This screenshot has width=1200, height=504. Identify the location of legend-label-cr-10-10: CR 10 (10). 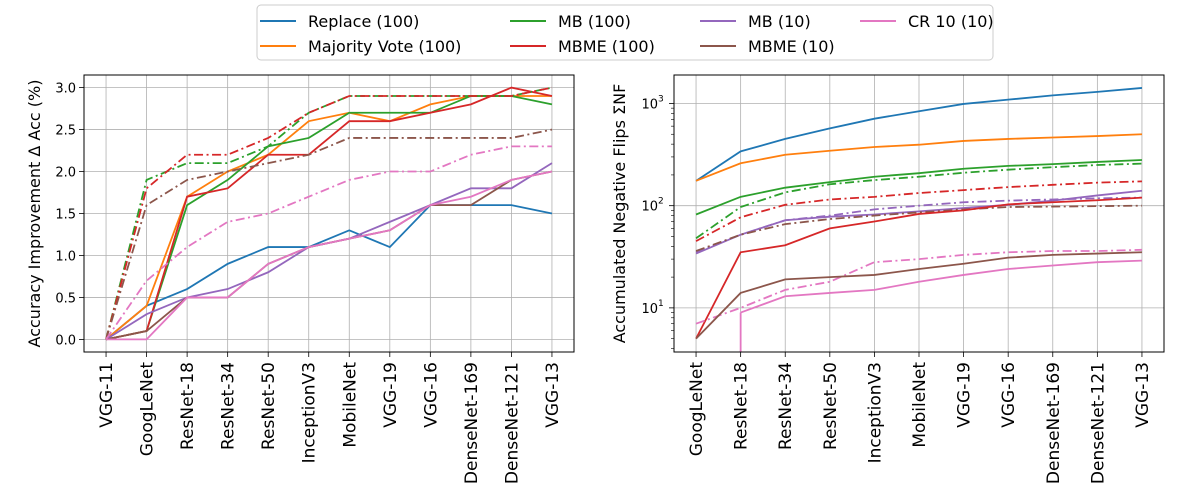
(951, 21).